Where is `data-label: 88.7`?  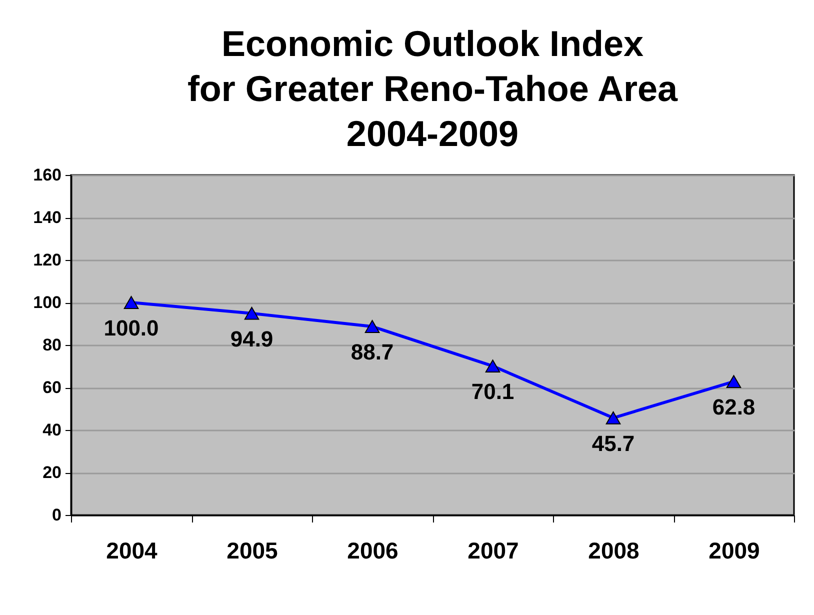
data-label: 88.7 is located at coordinates (372, 352).